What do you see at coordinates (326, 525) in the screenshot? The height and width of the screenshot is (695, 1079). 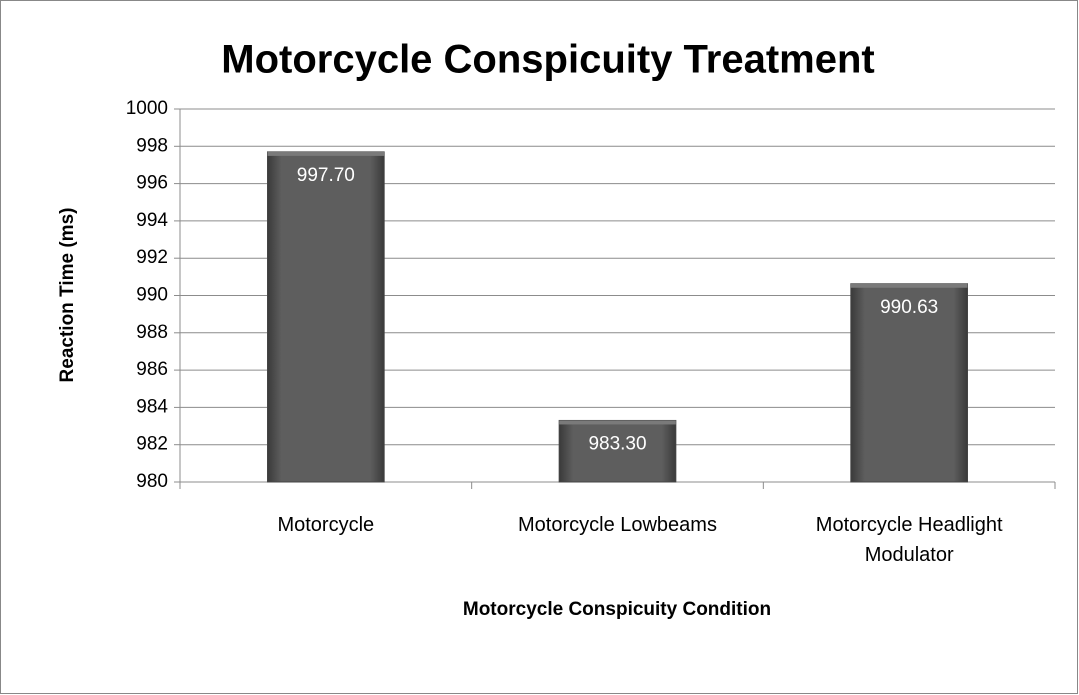 I see `x-tick-label: Motorcycle` at bounding box center [326, 525].